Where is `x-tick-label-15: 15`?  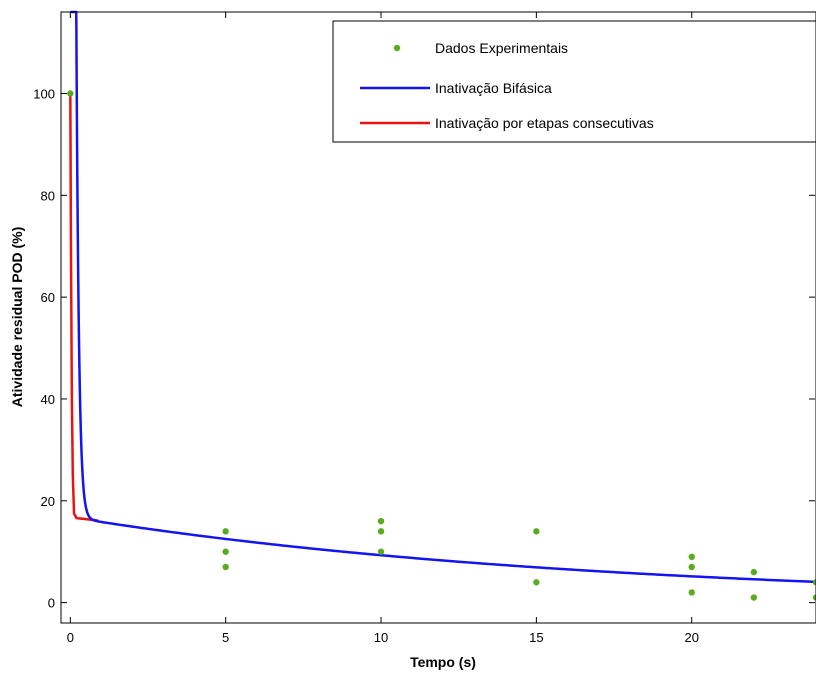
x-tick-label-15: 15 is located at coordinates (536, 637).